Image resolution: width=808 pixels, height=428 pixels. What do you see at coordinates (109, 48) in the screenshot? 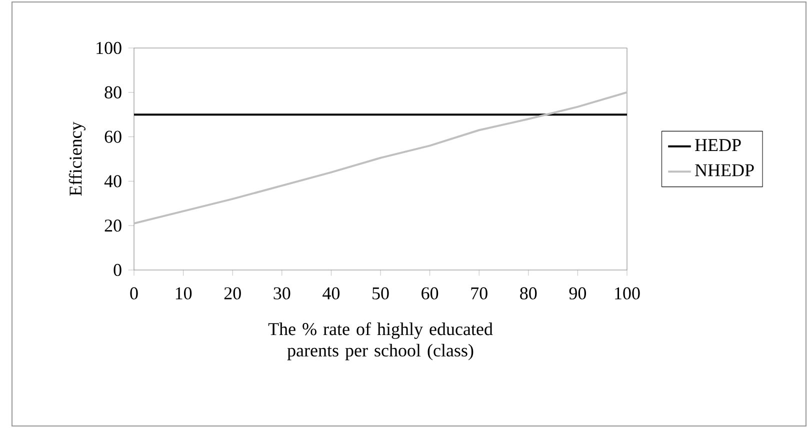
I see `y-tick-label: 100` at bounding box center [109, 48].